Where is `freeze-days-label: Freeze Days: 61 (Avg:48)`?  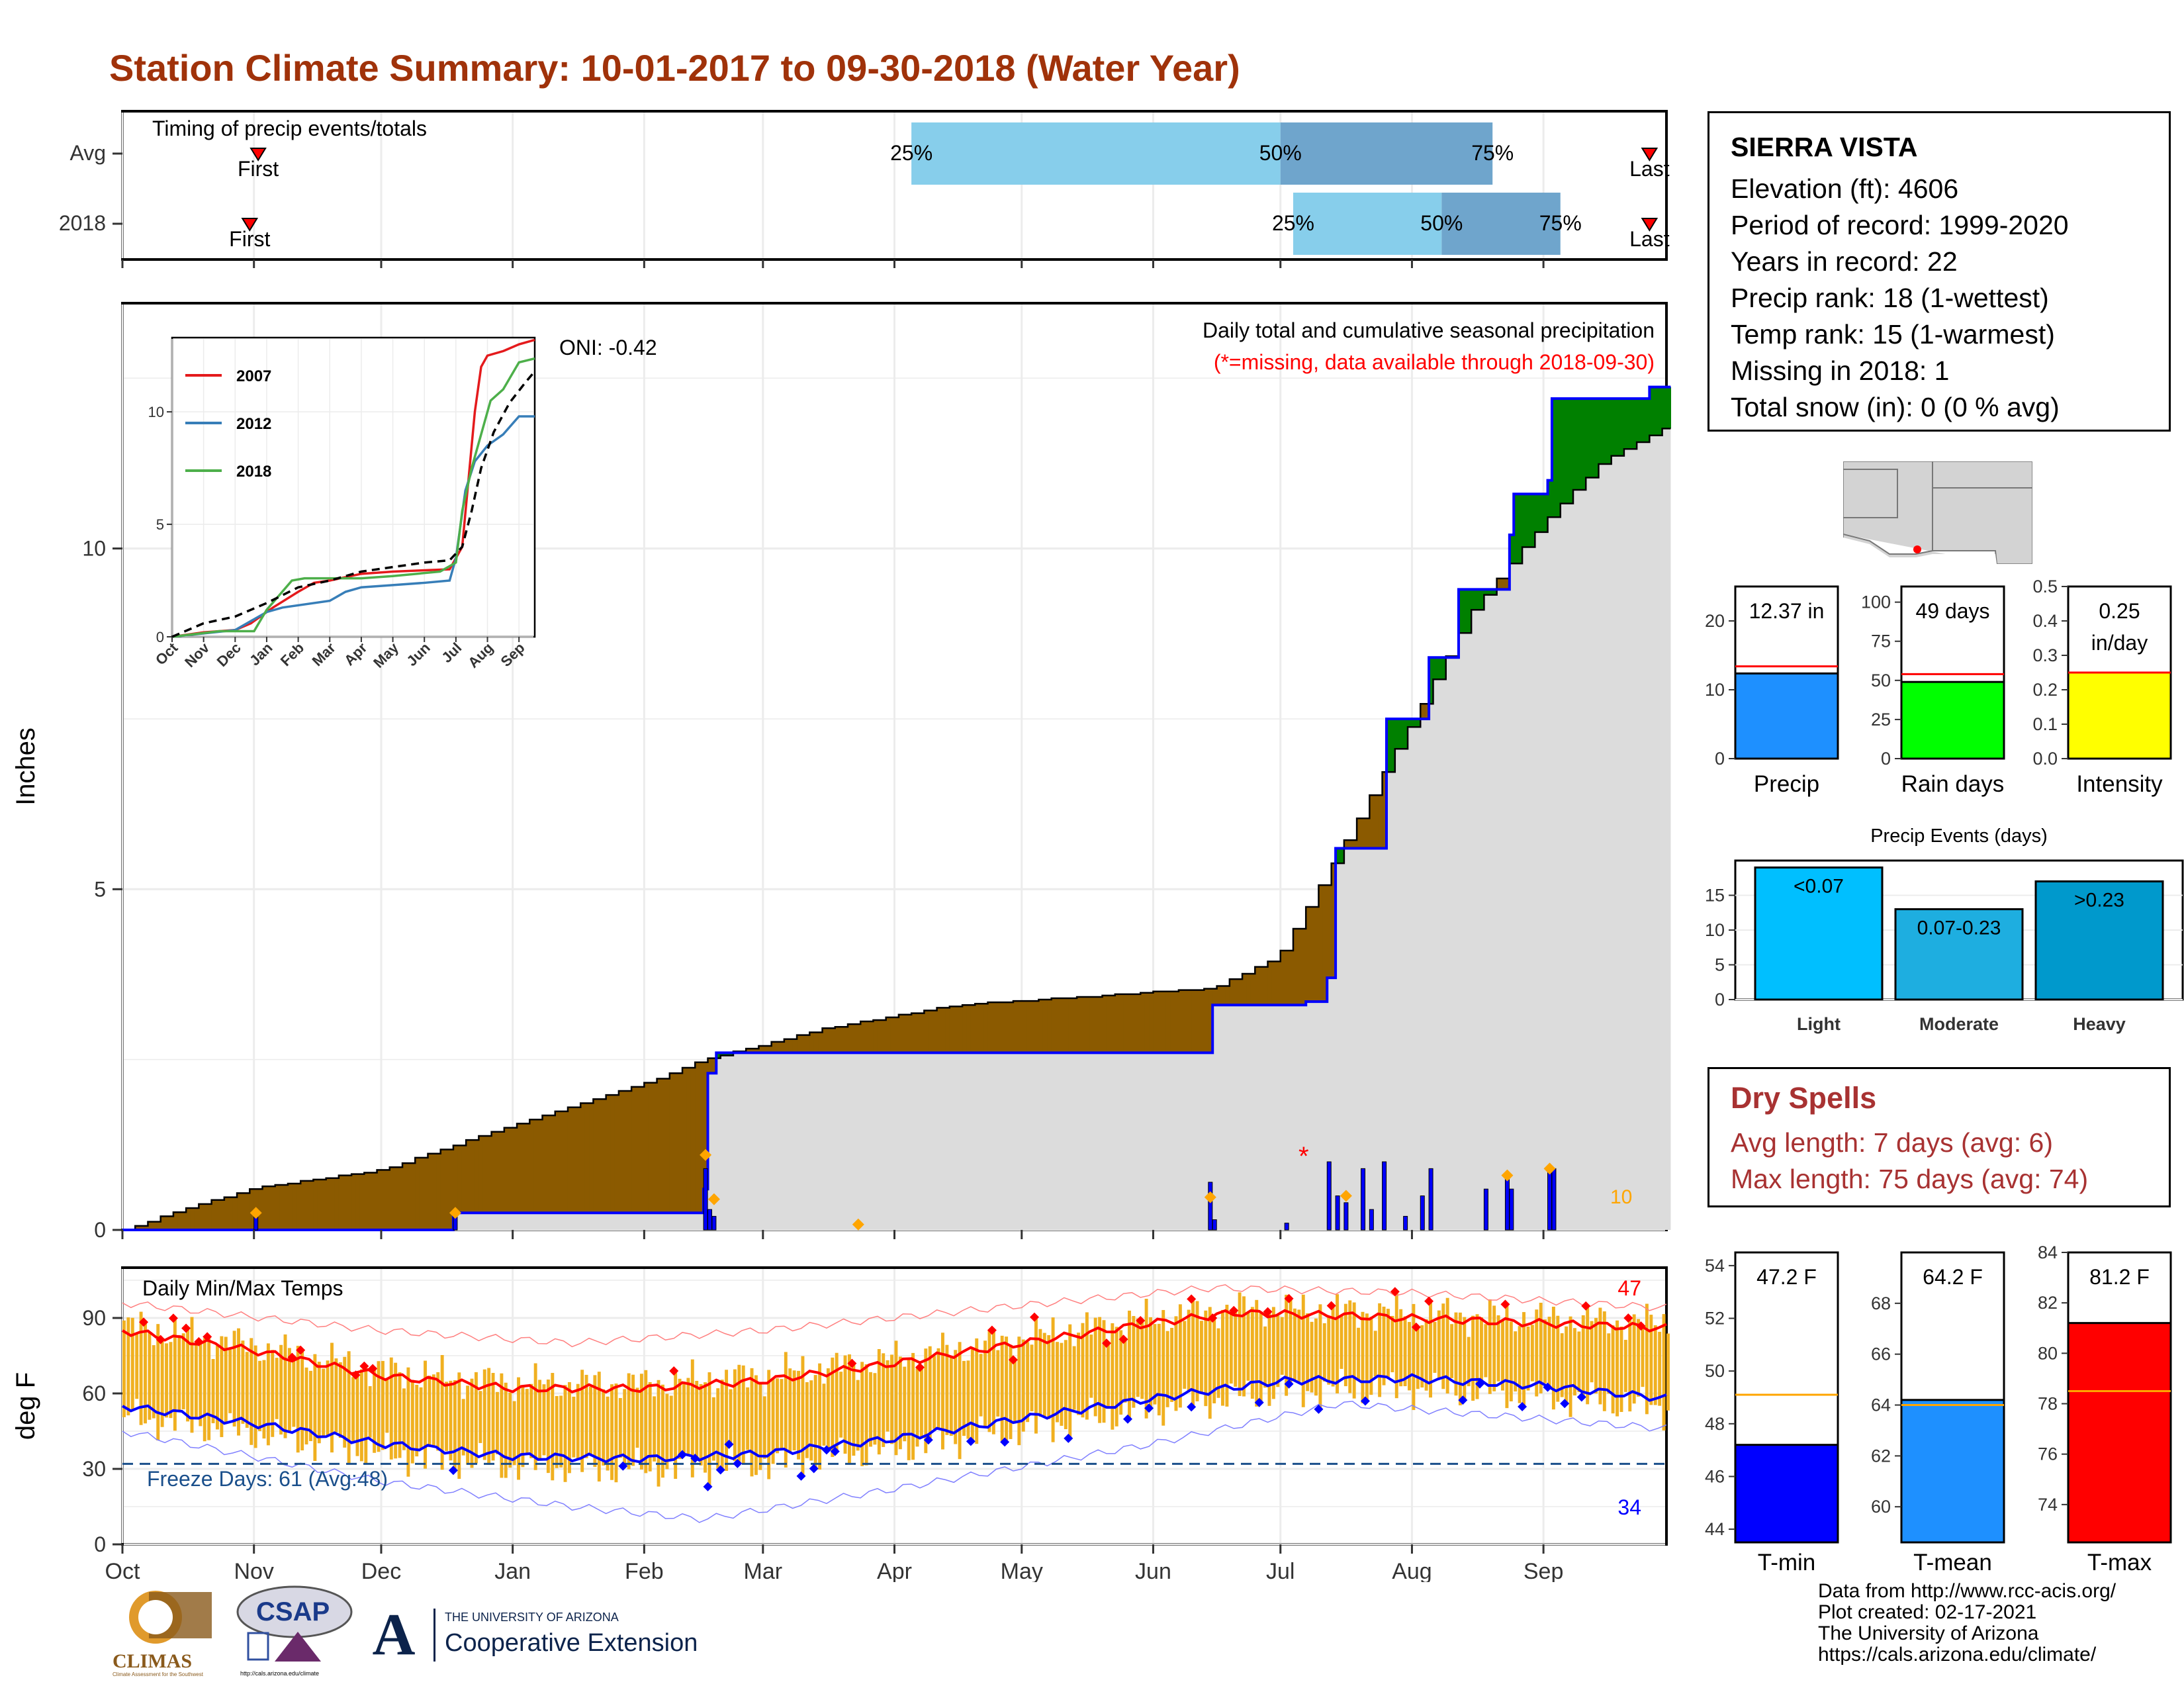 freeze-days-label: Freeze Days: 61 (Avg:48) is located at coordinates (267, 1479).